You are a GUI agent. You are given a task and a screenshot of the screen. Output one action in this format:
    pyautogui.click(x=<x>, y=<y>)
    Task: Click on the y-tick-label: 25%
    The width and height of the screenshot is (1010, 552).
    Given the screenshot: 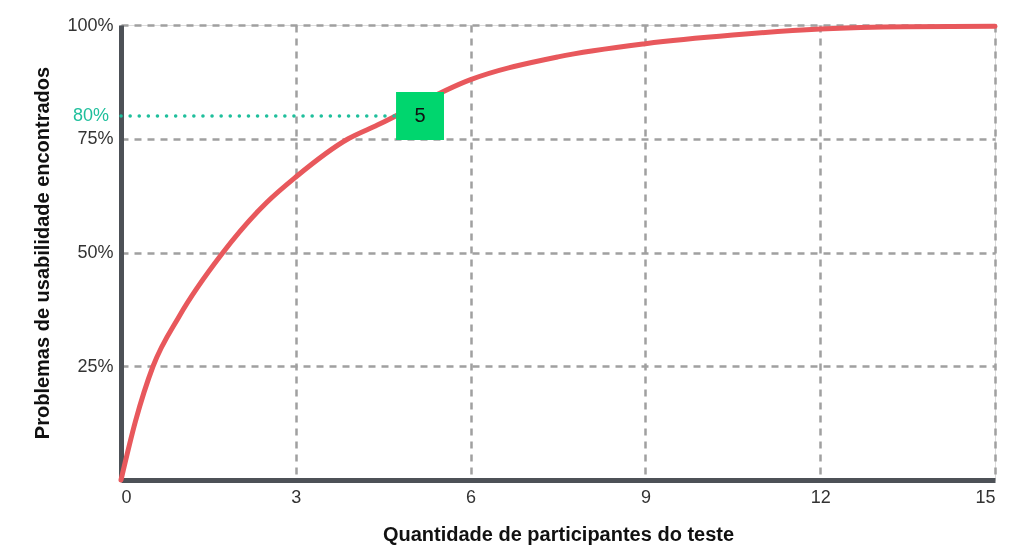 What is the action you would take?
    pyautogui.click(x=95, y=365)
    